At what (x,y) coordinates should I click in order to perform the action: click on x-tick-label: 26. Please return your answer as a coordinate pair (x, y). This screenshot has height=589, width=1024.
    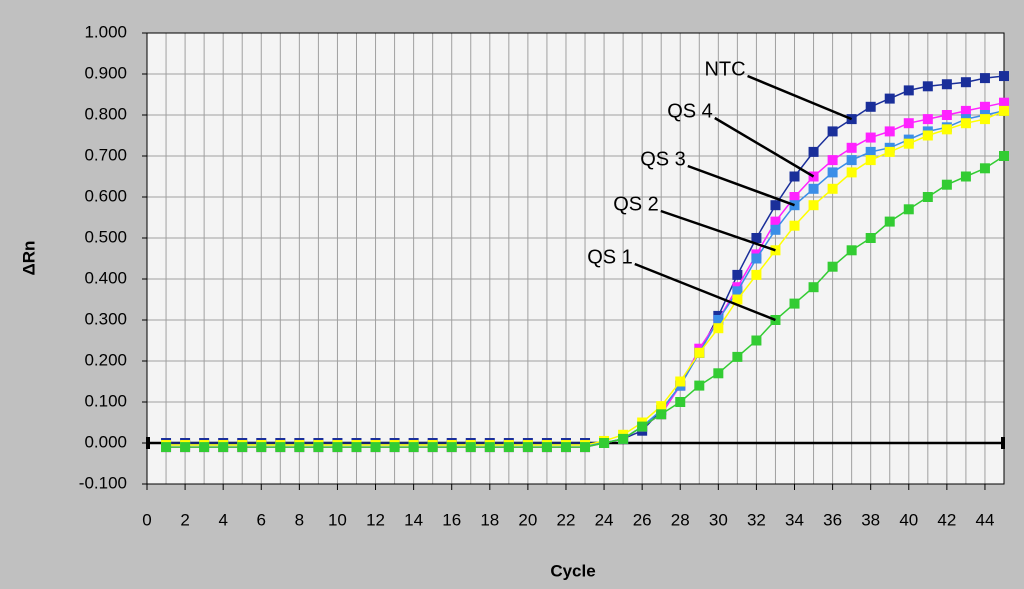
    Looking at the image, I should click on (642, 519).